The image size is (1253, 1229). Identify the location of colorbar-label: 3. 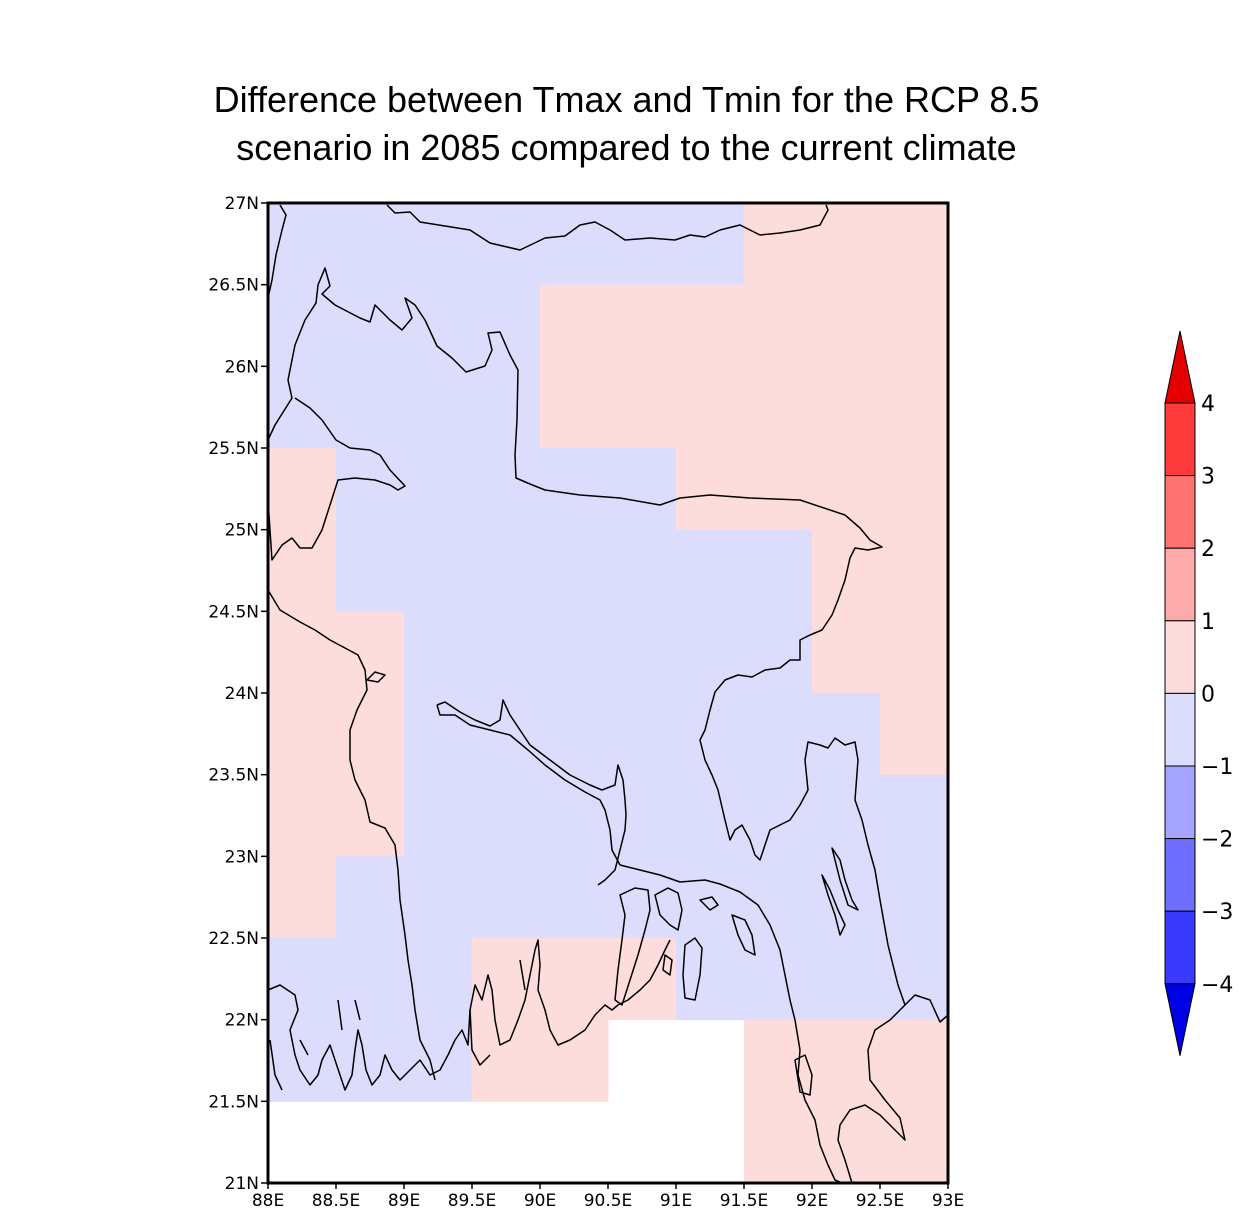
(1208, 477).